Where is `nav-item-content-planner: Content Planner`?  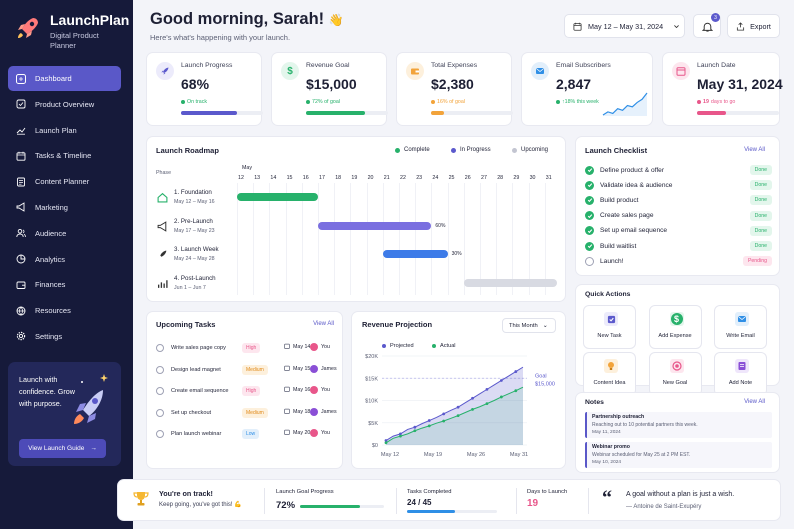
nav-item-content-planner: Content Planner is located at coordinates (64, 181).